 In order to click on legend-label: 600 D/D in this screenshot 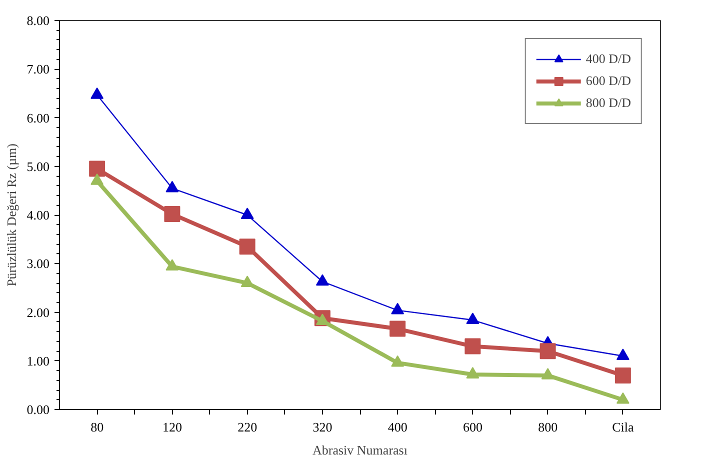, I will do `click(608, 81)`.